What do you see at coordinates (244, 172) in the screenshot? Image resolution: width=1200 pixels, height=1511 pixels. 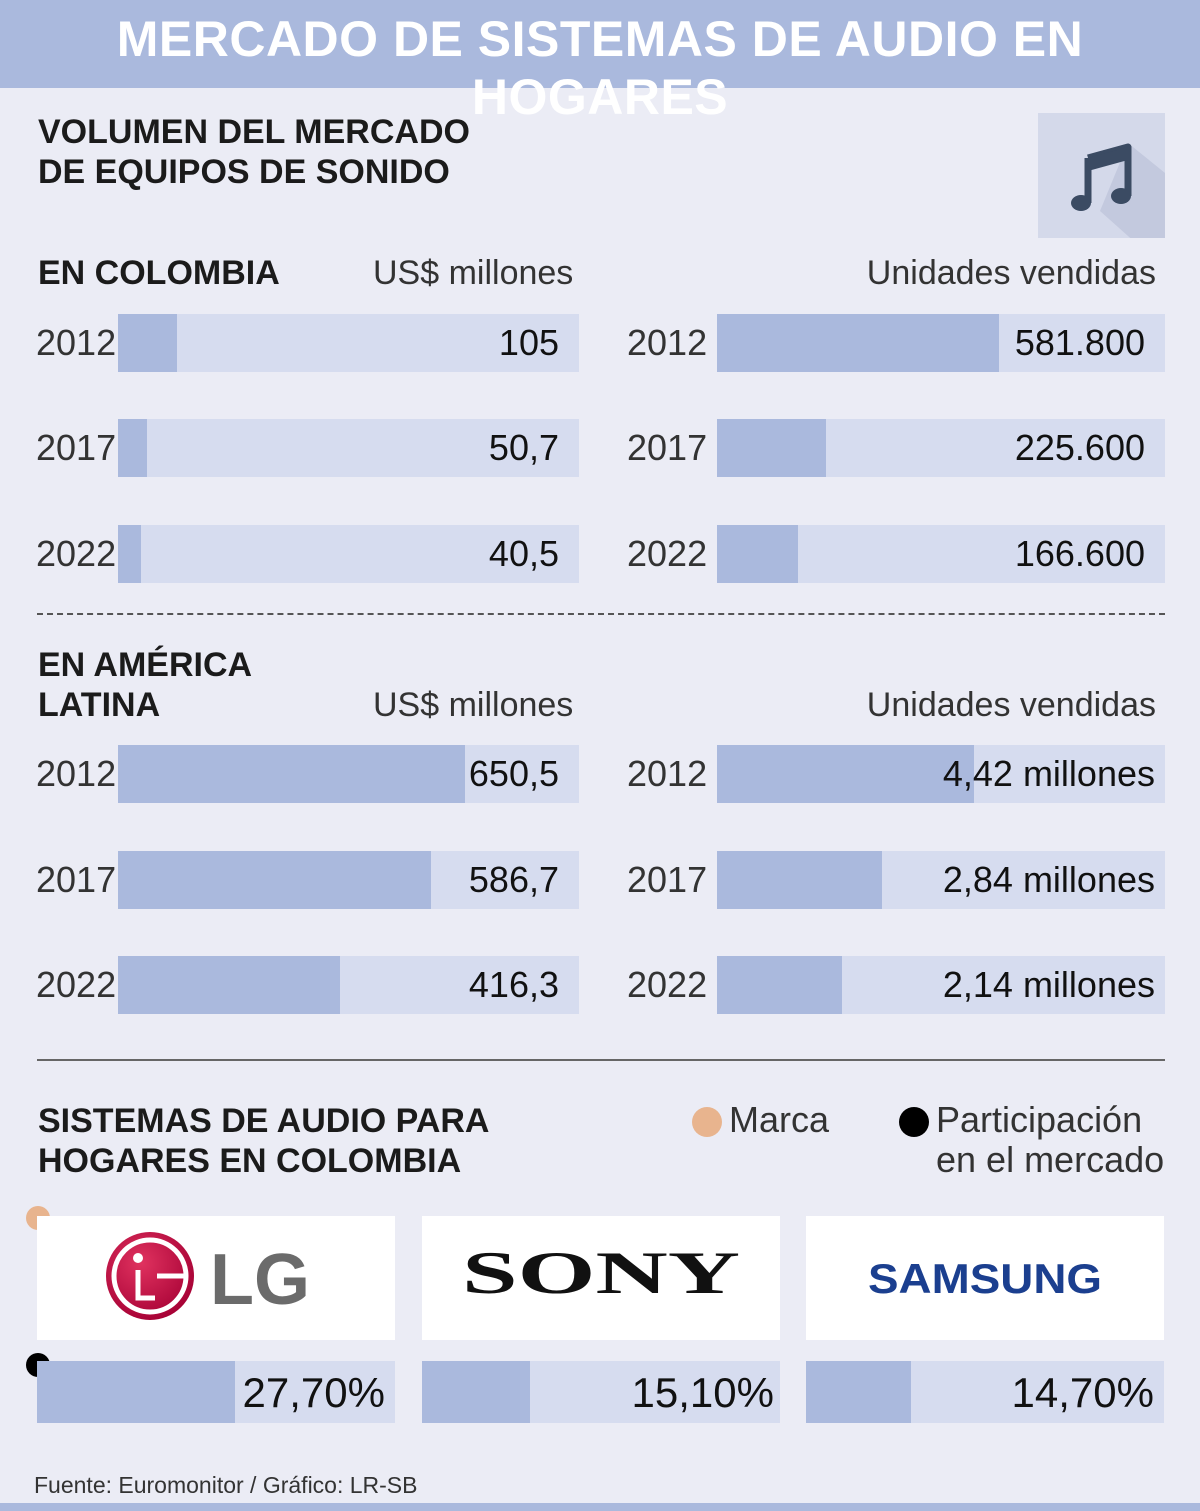 I see `volume-title-line2: DE EQUIPOS DE SONIDO` at bounding box center [244, 172].